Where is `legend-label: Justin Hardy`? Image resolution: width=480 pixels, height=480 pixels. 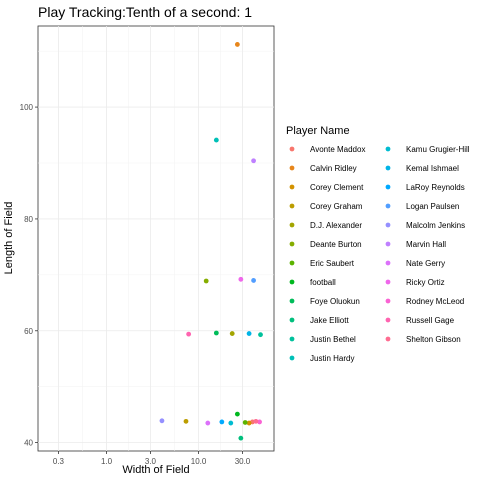
legend-label: Justin Hardy is located at coordinates (332, 358).